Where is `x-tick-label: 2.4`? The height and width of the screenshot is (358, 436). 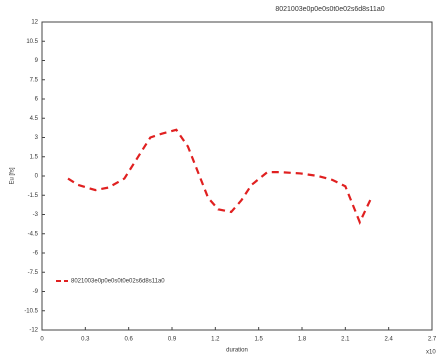 x-tick-label: 2.4 is located at coordinates (388, 340).